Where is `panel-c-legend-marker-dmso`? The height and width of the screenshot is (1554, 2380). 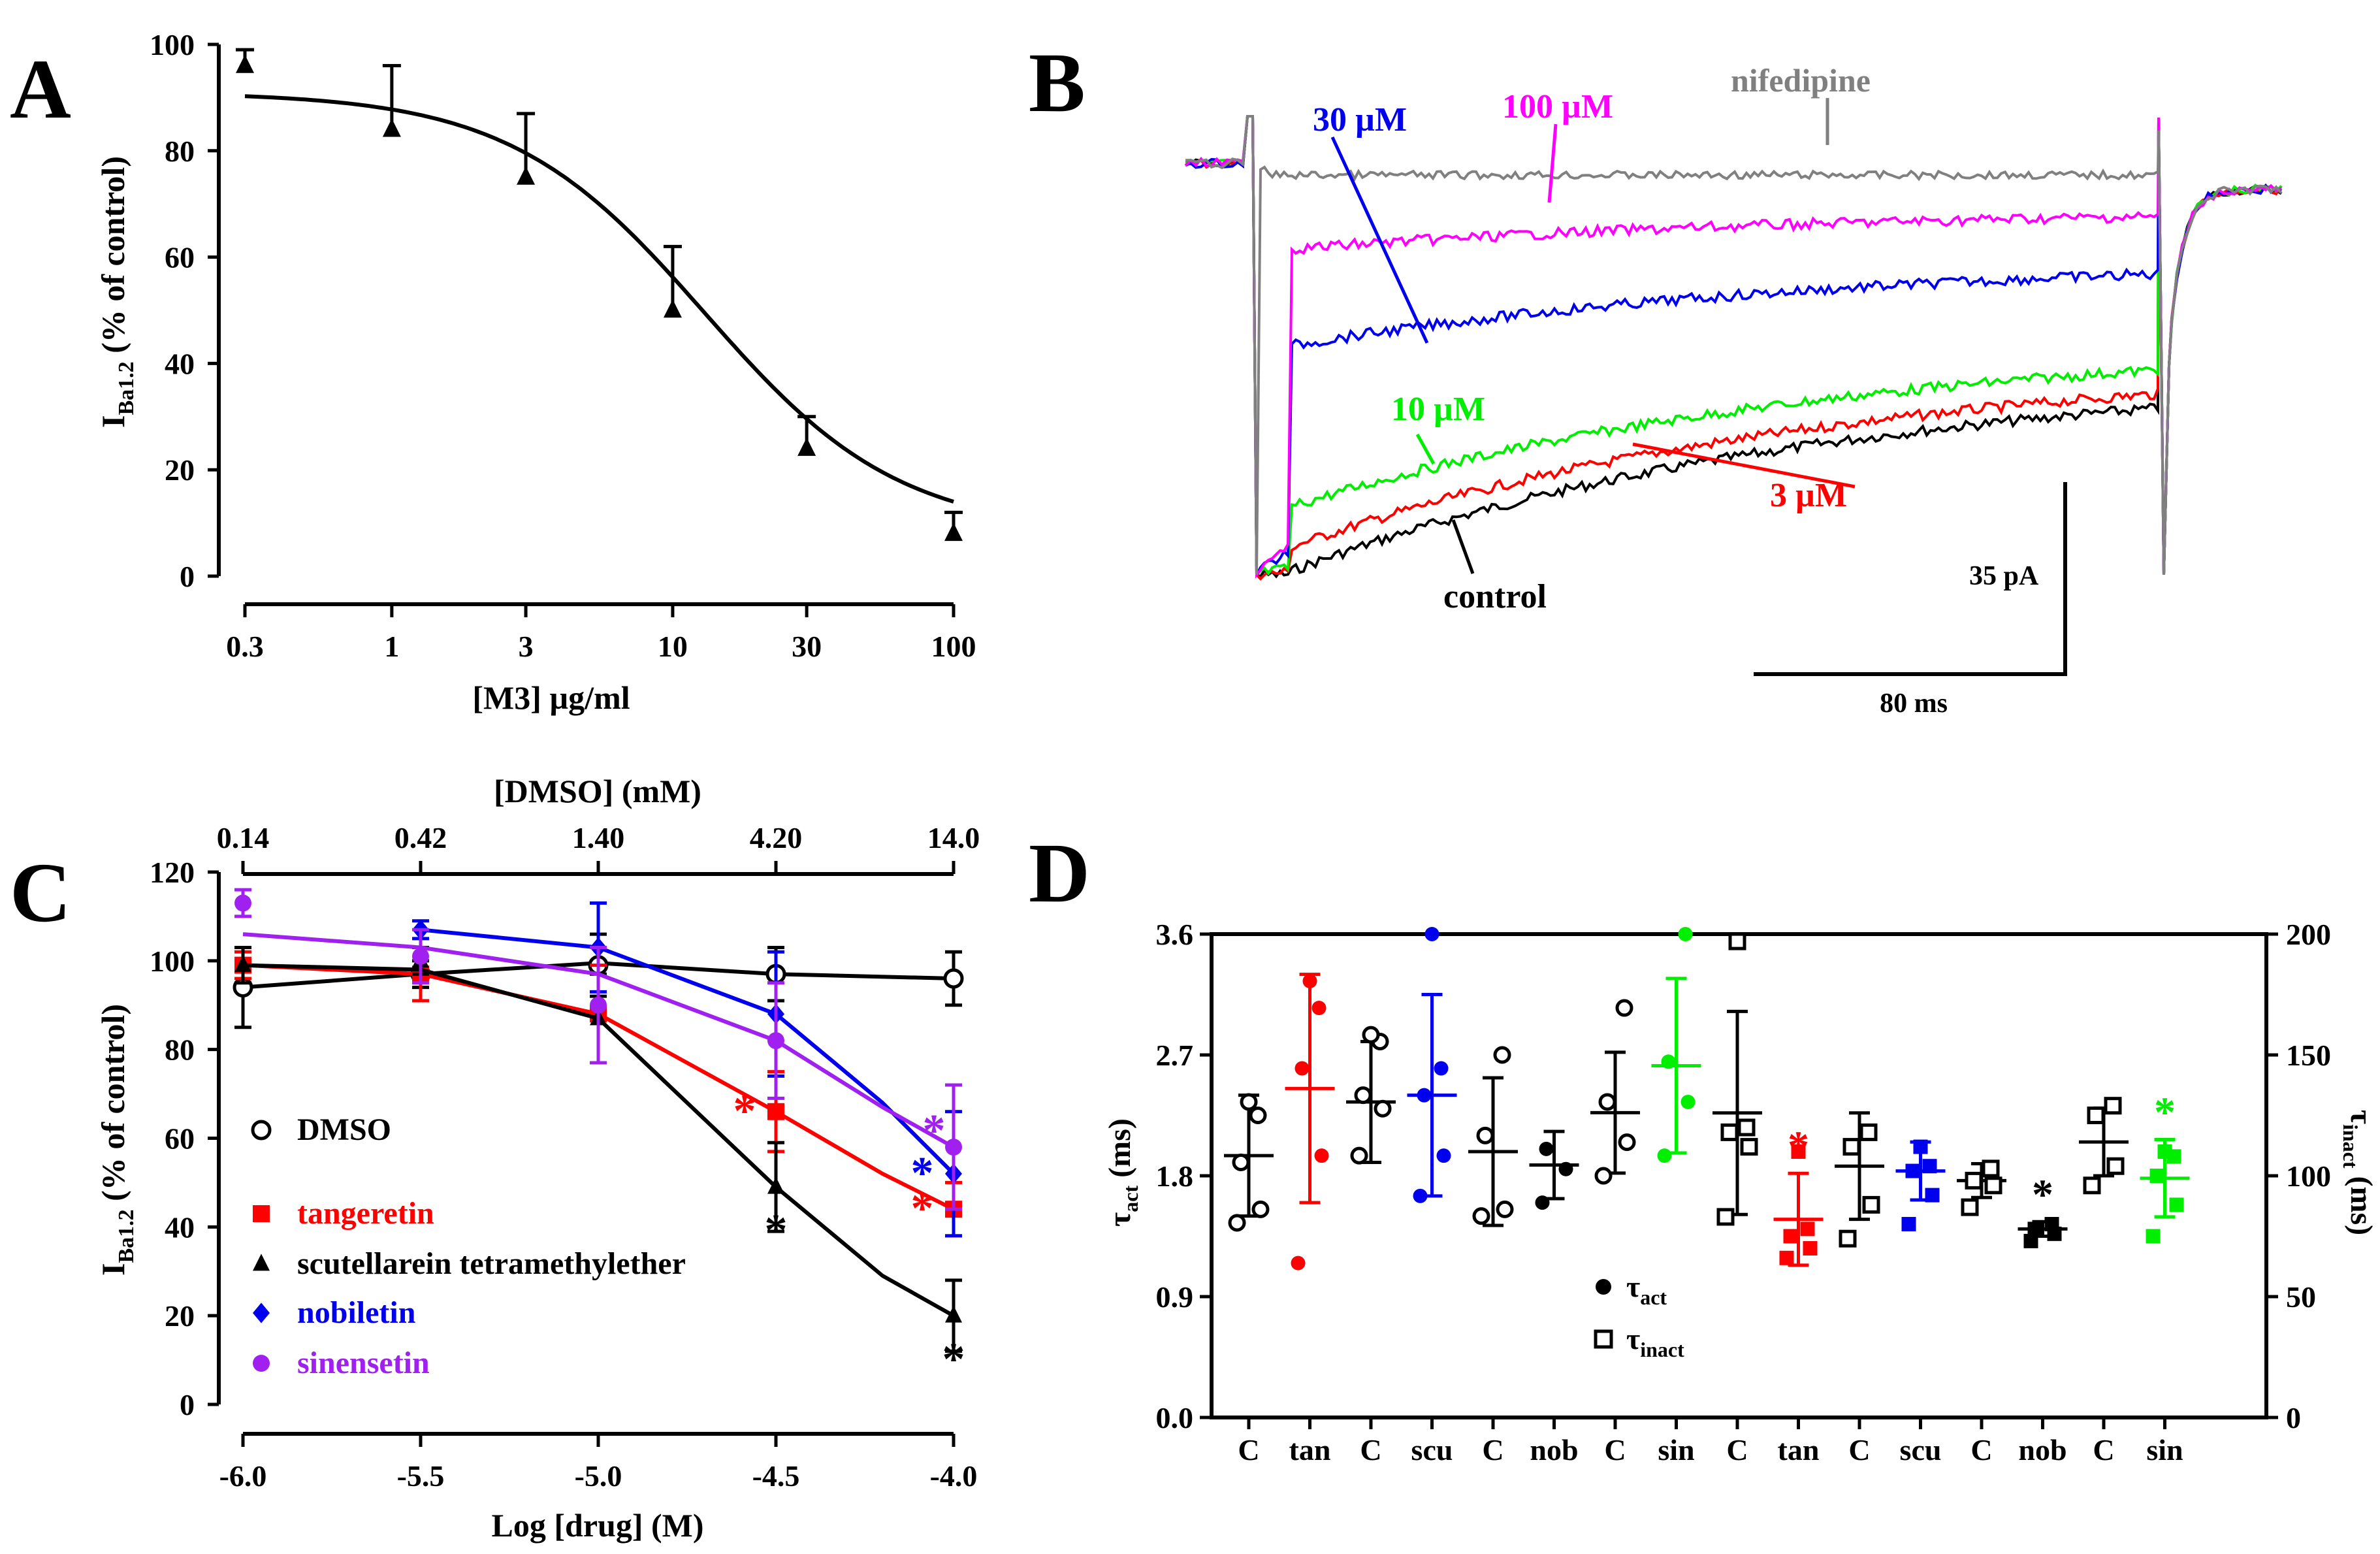 panel-c-legend-marker-dmso is located at coordinates (261, 1130).